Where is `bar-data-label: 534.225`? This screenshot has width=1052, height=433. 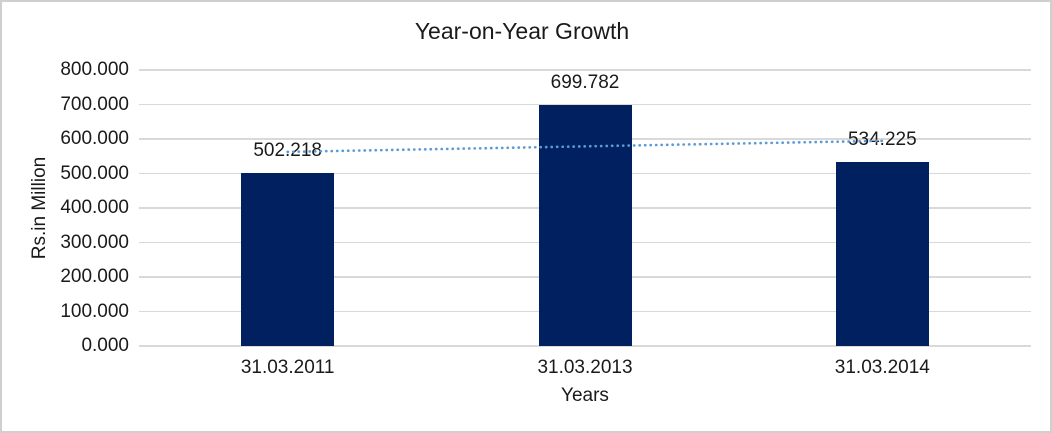
bar-data-label: 534.225 is located at coordinates (882, 139).